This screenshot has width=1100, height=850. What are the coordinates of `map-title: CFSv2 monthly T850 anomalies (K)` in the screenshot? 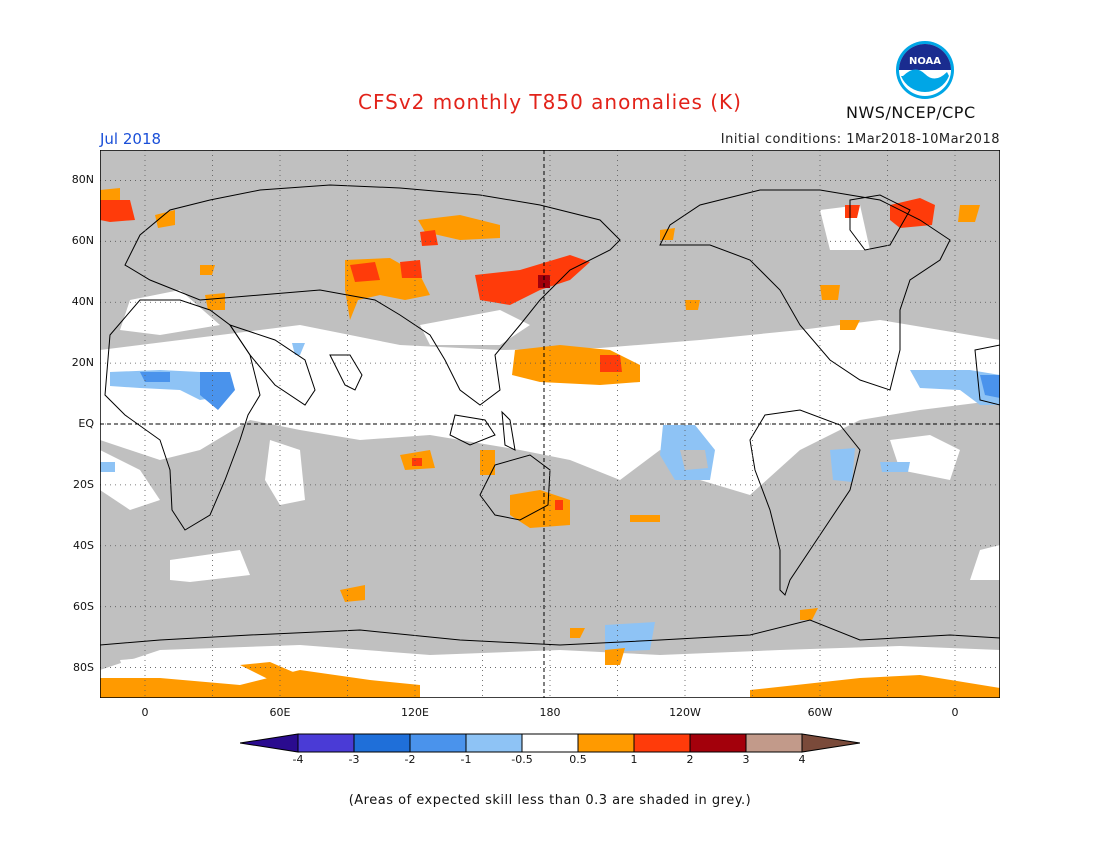 It's located at (550, 102).